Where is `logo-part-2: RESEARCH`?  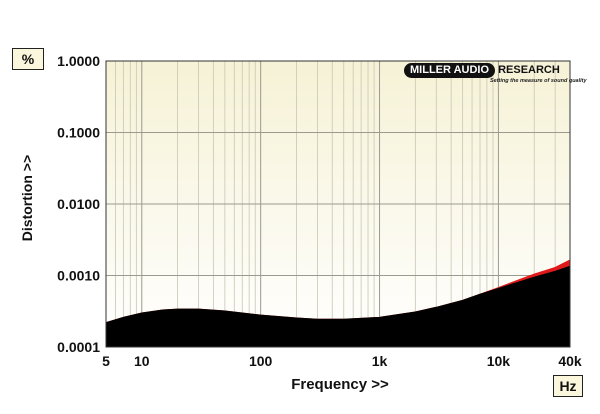 logo-part-2: RESEARCH is located at coordinates (529, 70).